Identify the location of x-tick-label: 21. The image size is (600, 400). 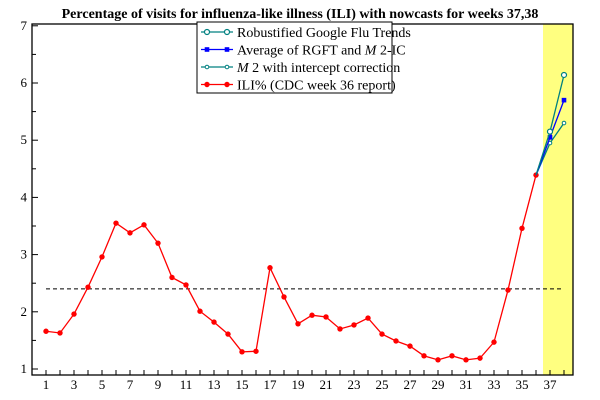
(326, 384).